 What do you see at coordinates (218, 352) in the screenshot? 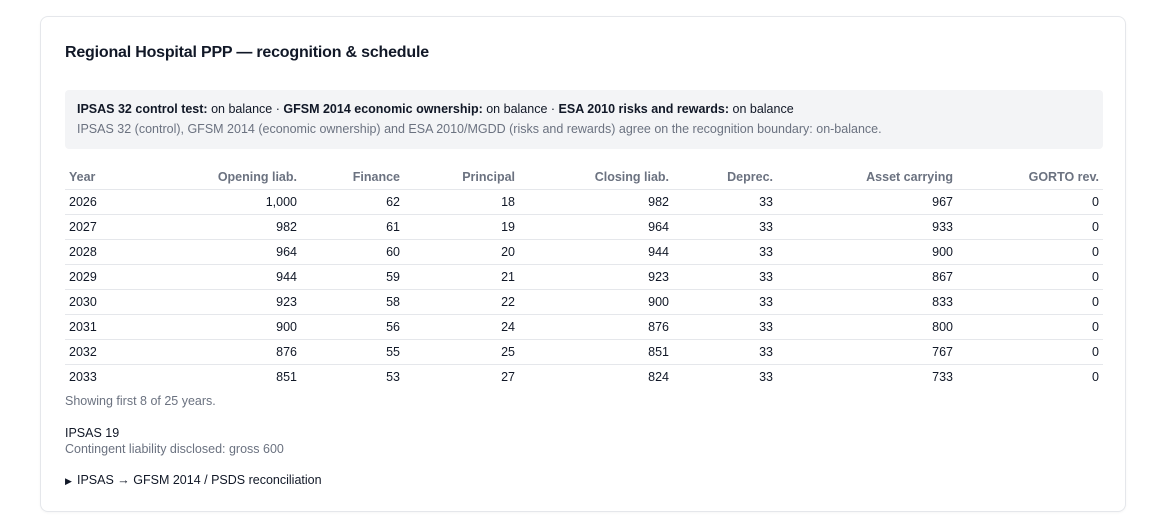
I see `cell-opening-liab: 876` at bounding box center [218, 352].